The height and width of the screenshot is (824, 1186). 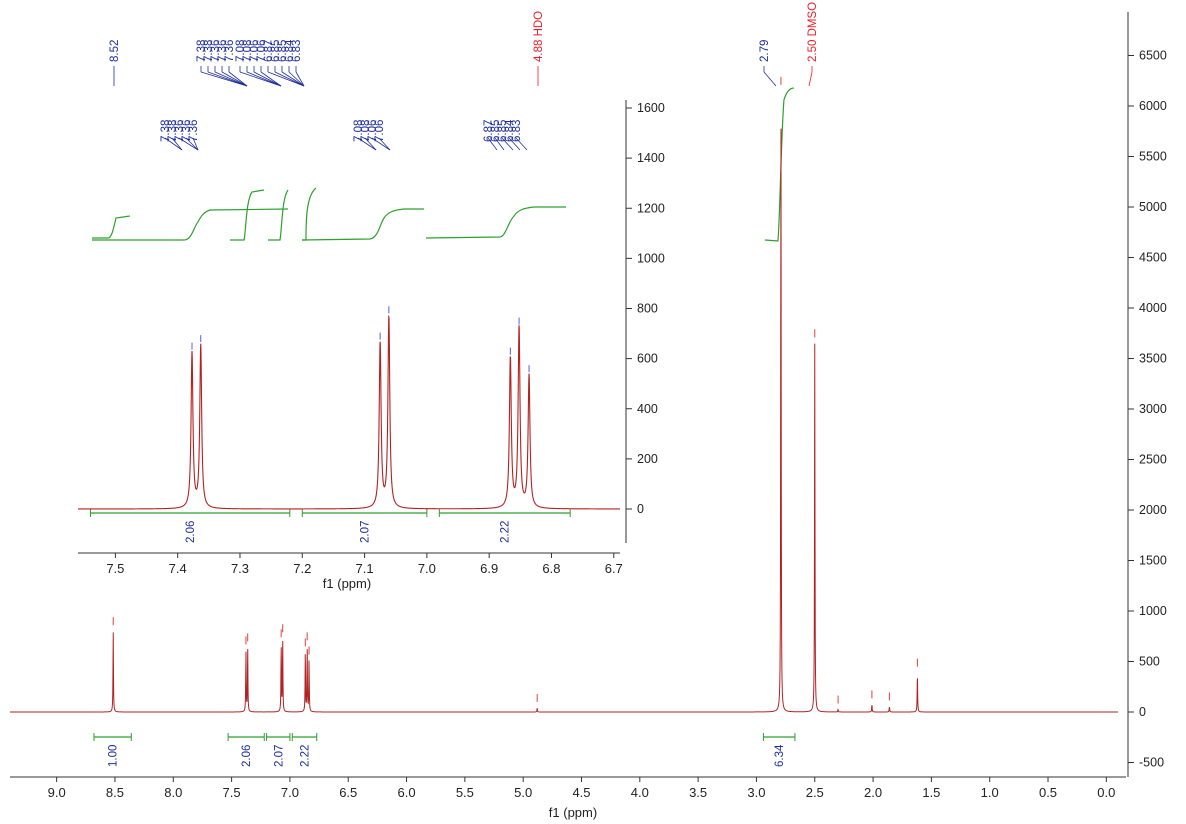 What do you see at coordinates (517, 131) in the screenshot?
I see `inset-peak-label: 6.83` at bounding box center [517, 131].